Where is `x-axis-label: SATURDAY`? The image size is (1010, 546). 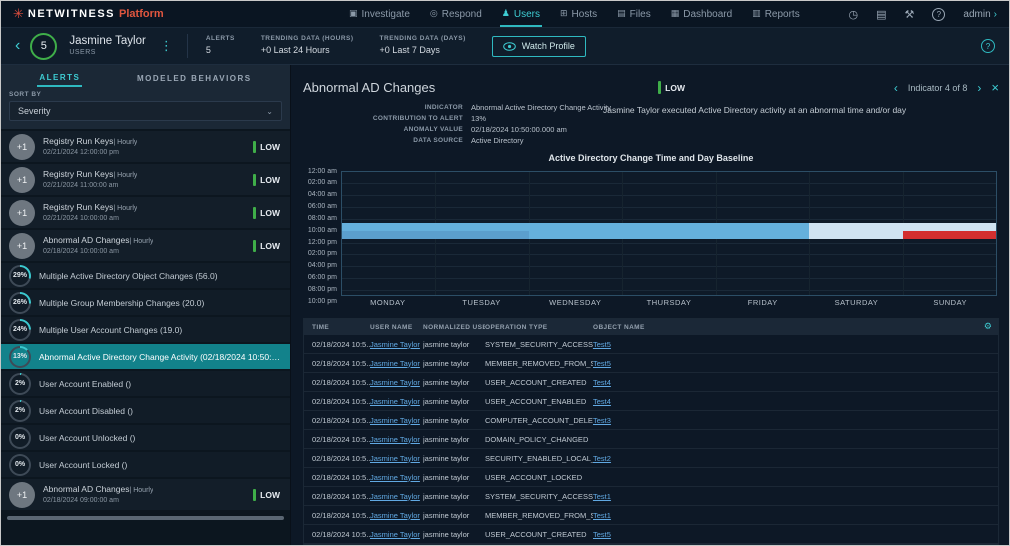 x-axis-label: SATURDAY is located at coordinates (856, 303).